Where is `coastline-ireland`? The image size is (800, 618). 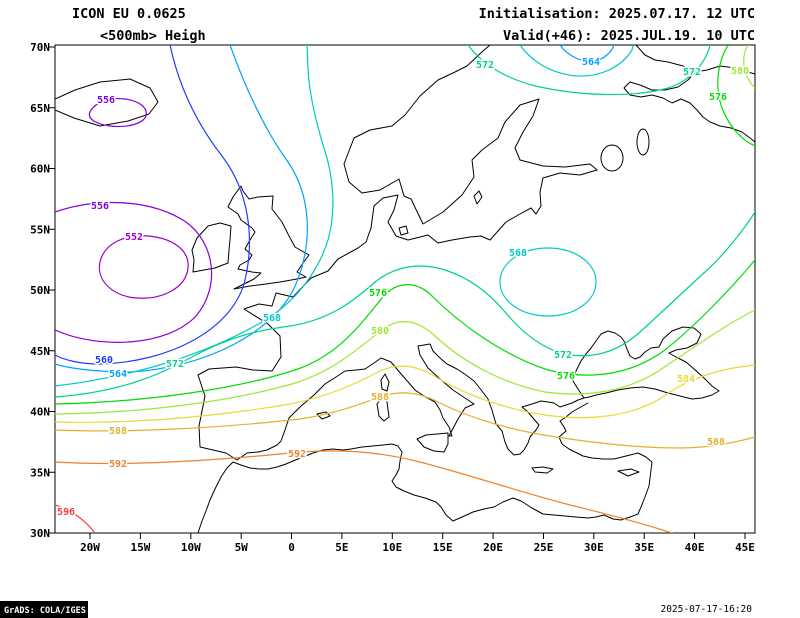 coastline-ireland is located at coordinates (211, 247).